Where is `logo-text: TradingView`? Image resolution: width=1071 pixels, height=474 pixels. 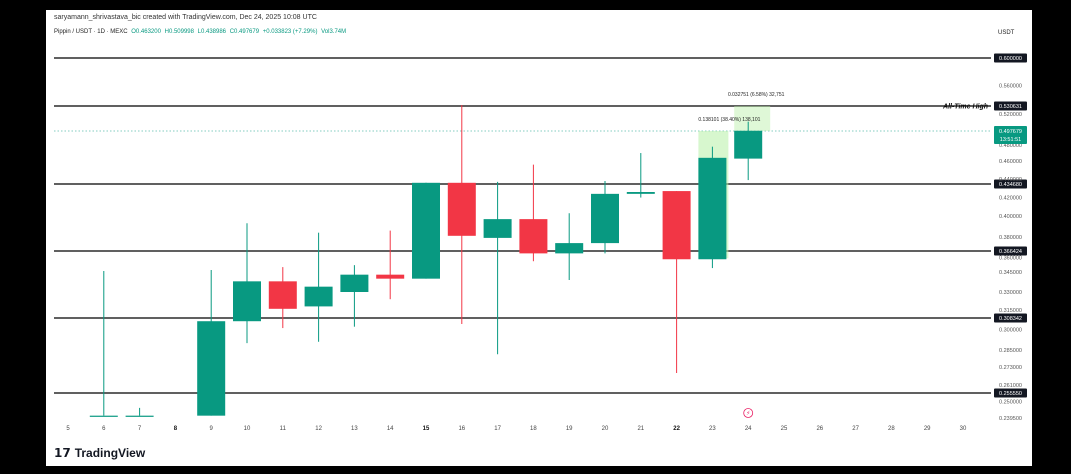 logo-text: TradingView is located at coordinates (110, 453).